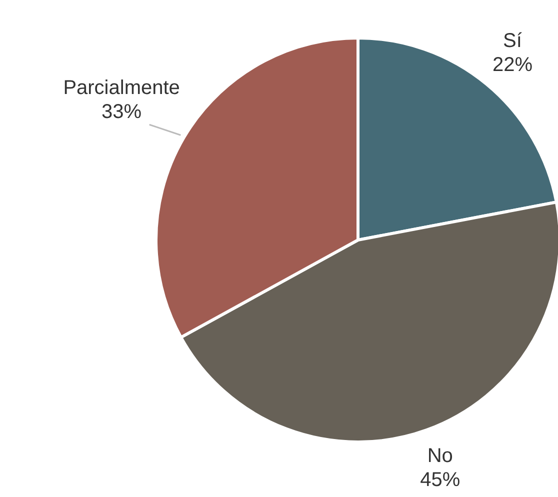  What do you see at coordinates (440, 456) in the screenshot?
I see `slice-label: No` at bounding box center [440, 456].